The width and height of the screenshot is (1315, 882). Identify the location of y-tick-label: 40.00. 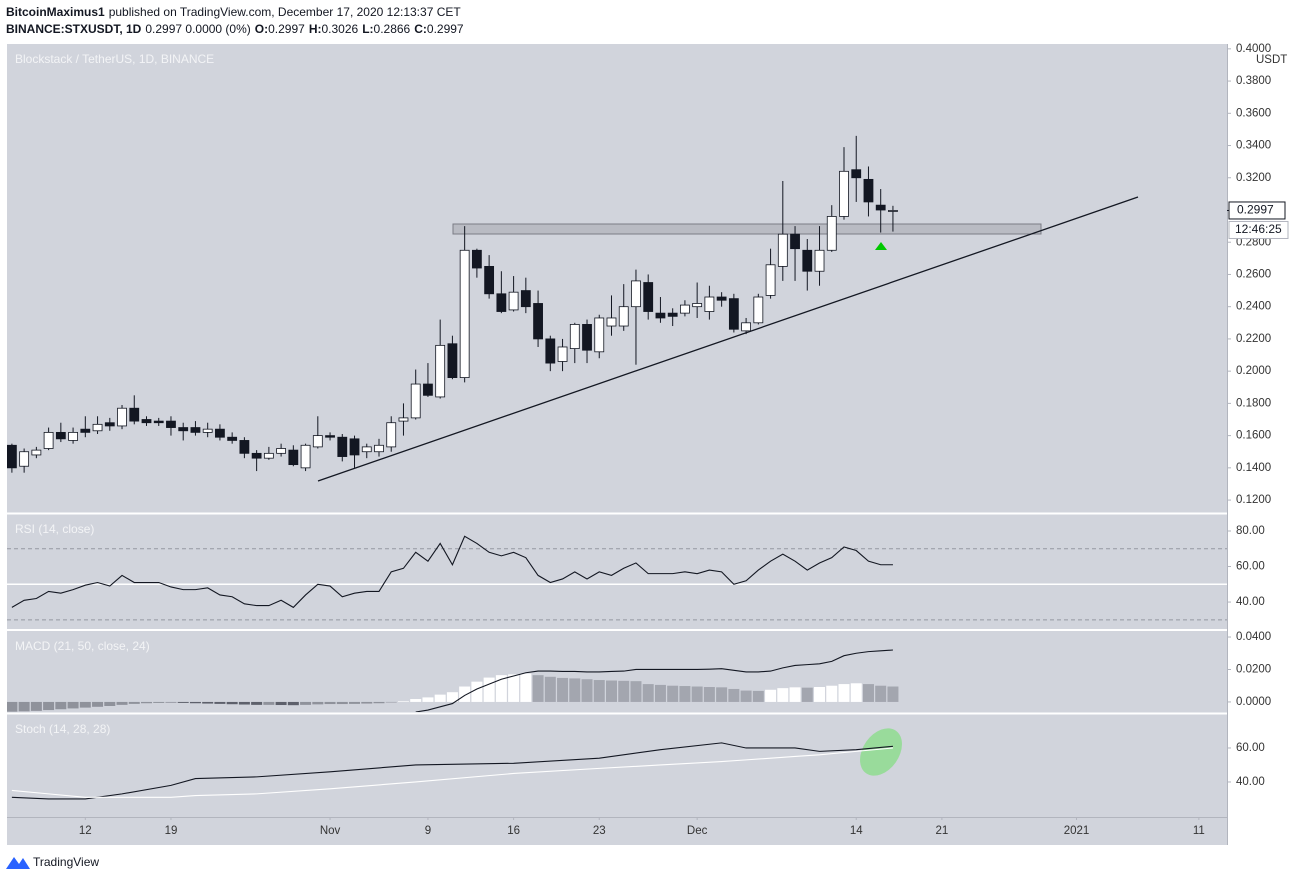
(1250, 602).